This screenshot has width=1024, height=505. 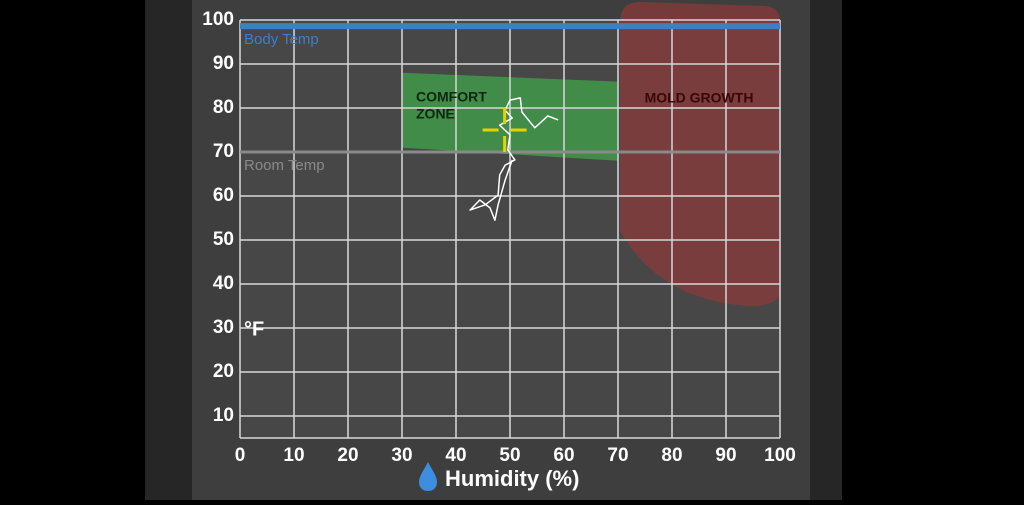 What do you see at coordinates (700, 154) in the screenshot?
I see `region` at bounding box center [700, 154].